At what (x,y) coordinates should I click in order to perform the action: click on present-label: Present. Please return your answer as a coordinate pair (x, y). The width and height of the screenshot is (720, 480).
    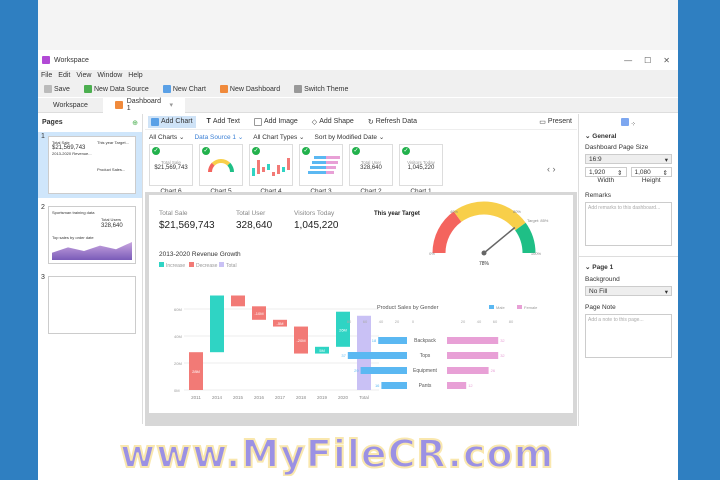
    Looking at the image, I should click on (559, 121).